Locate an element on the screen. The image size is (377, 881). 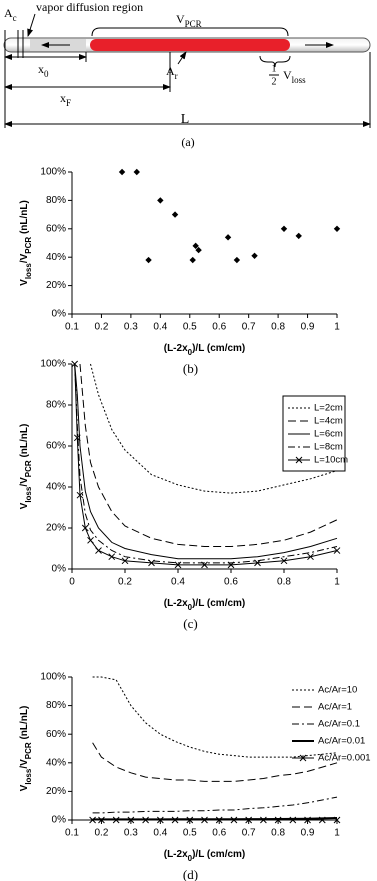
legend-label: L=6cm is located at coordinates (328, 434).